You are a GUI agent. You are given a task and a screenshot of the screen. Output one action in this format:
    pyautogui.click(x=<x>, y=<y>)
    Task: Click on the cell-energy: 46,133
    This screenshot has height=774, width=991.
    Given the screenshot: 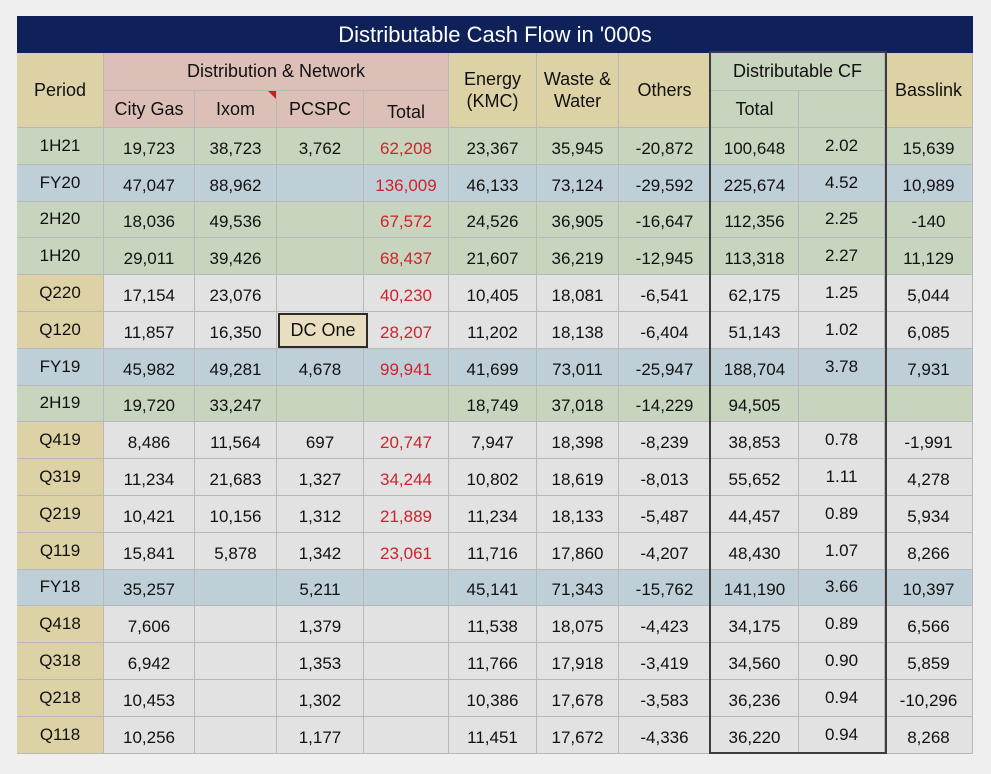 What is the action you would take?
    pyautogui.click(x=493, y=183)
    